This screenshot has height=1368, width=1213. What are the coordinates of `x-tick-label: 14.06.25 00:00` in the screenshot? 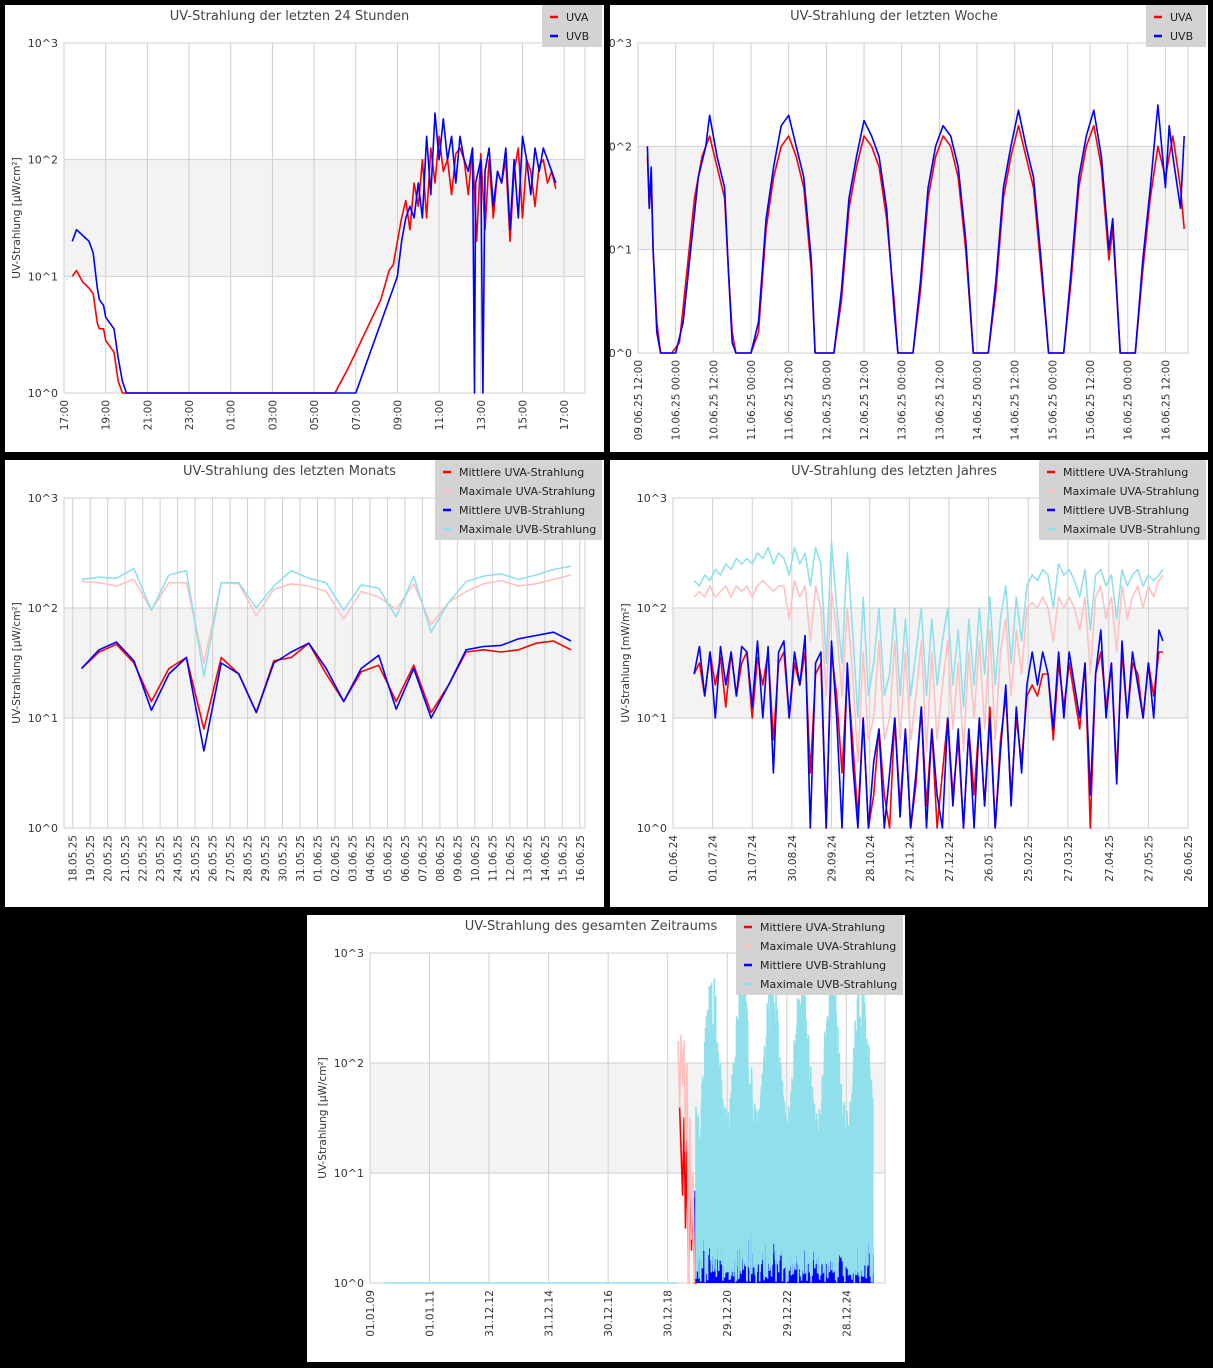 It's located at (978, 400).